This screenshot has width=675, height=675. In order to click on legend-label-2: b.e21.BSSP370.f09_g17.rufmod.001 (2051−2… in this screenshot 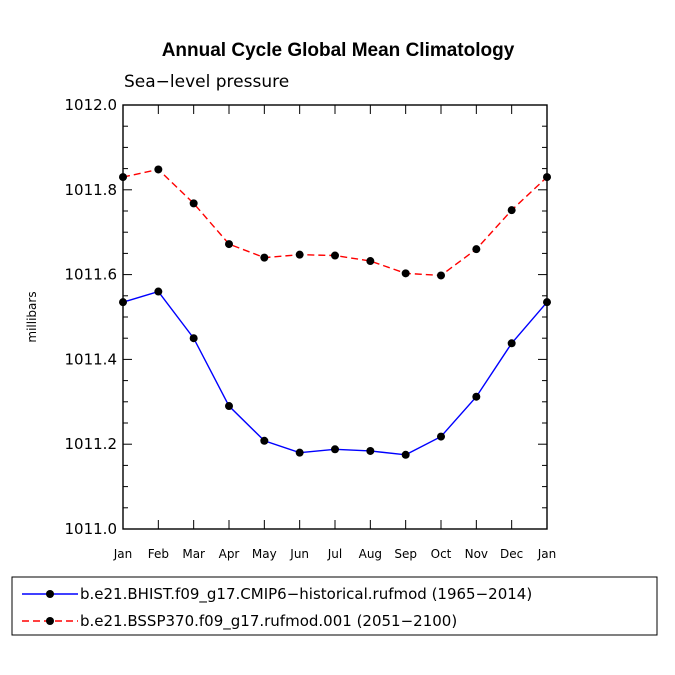, I will do `click(268, 621)`.